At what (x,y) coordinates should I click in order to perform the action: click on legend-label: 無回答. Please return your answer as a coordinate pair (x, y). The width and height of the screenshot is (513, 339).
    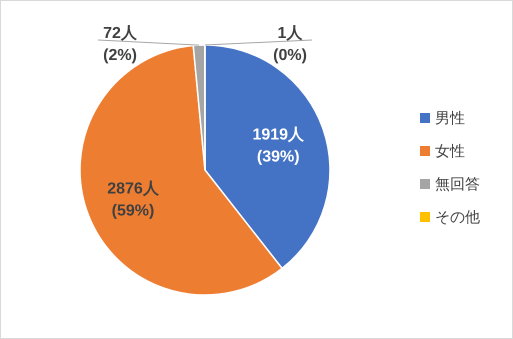
    Looking at the image, I should click on (457, 184).